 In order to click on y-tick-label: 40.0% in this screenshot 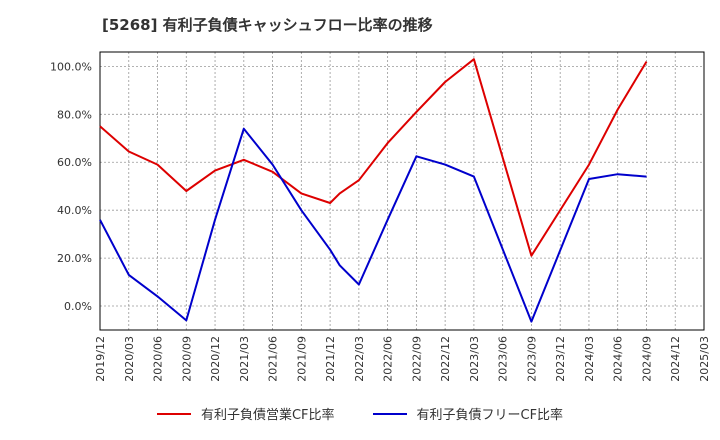, I will do `click(74, 210)`.